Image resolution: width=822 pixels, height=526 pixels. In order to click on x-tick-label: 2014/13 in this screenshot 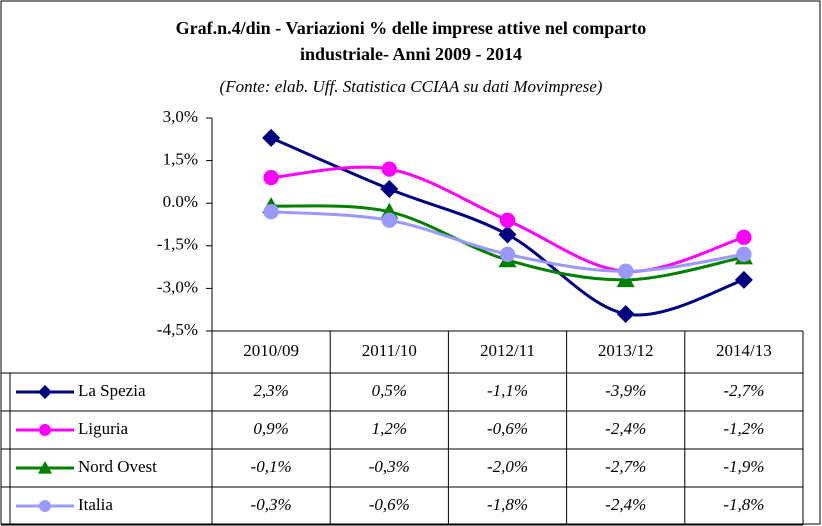, I will do `click(744, 350)`.